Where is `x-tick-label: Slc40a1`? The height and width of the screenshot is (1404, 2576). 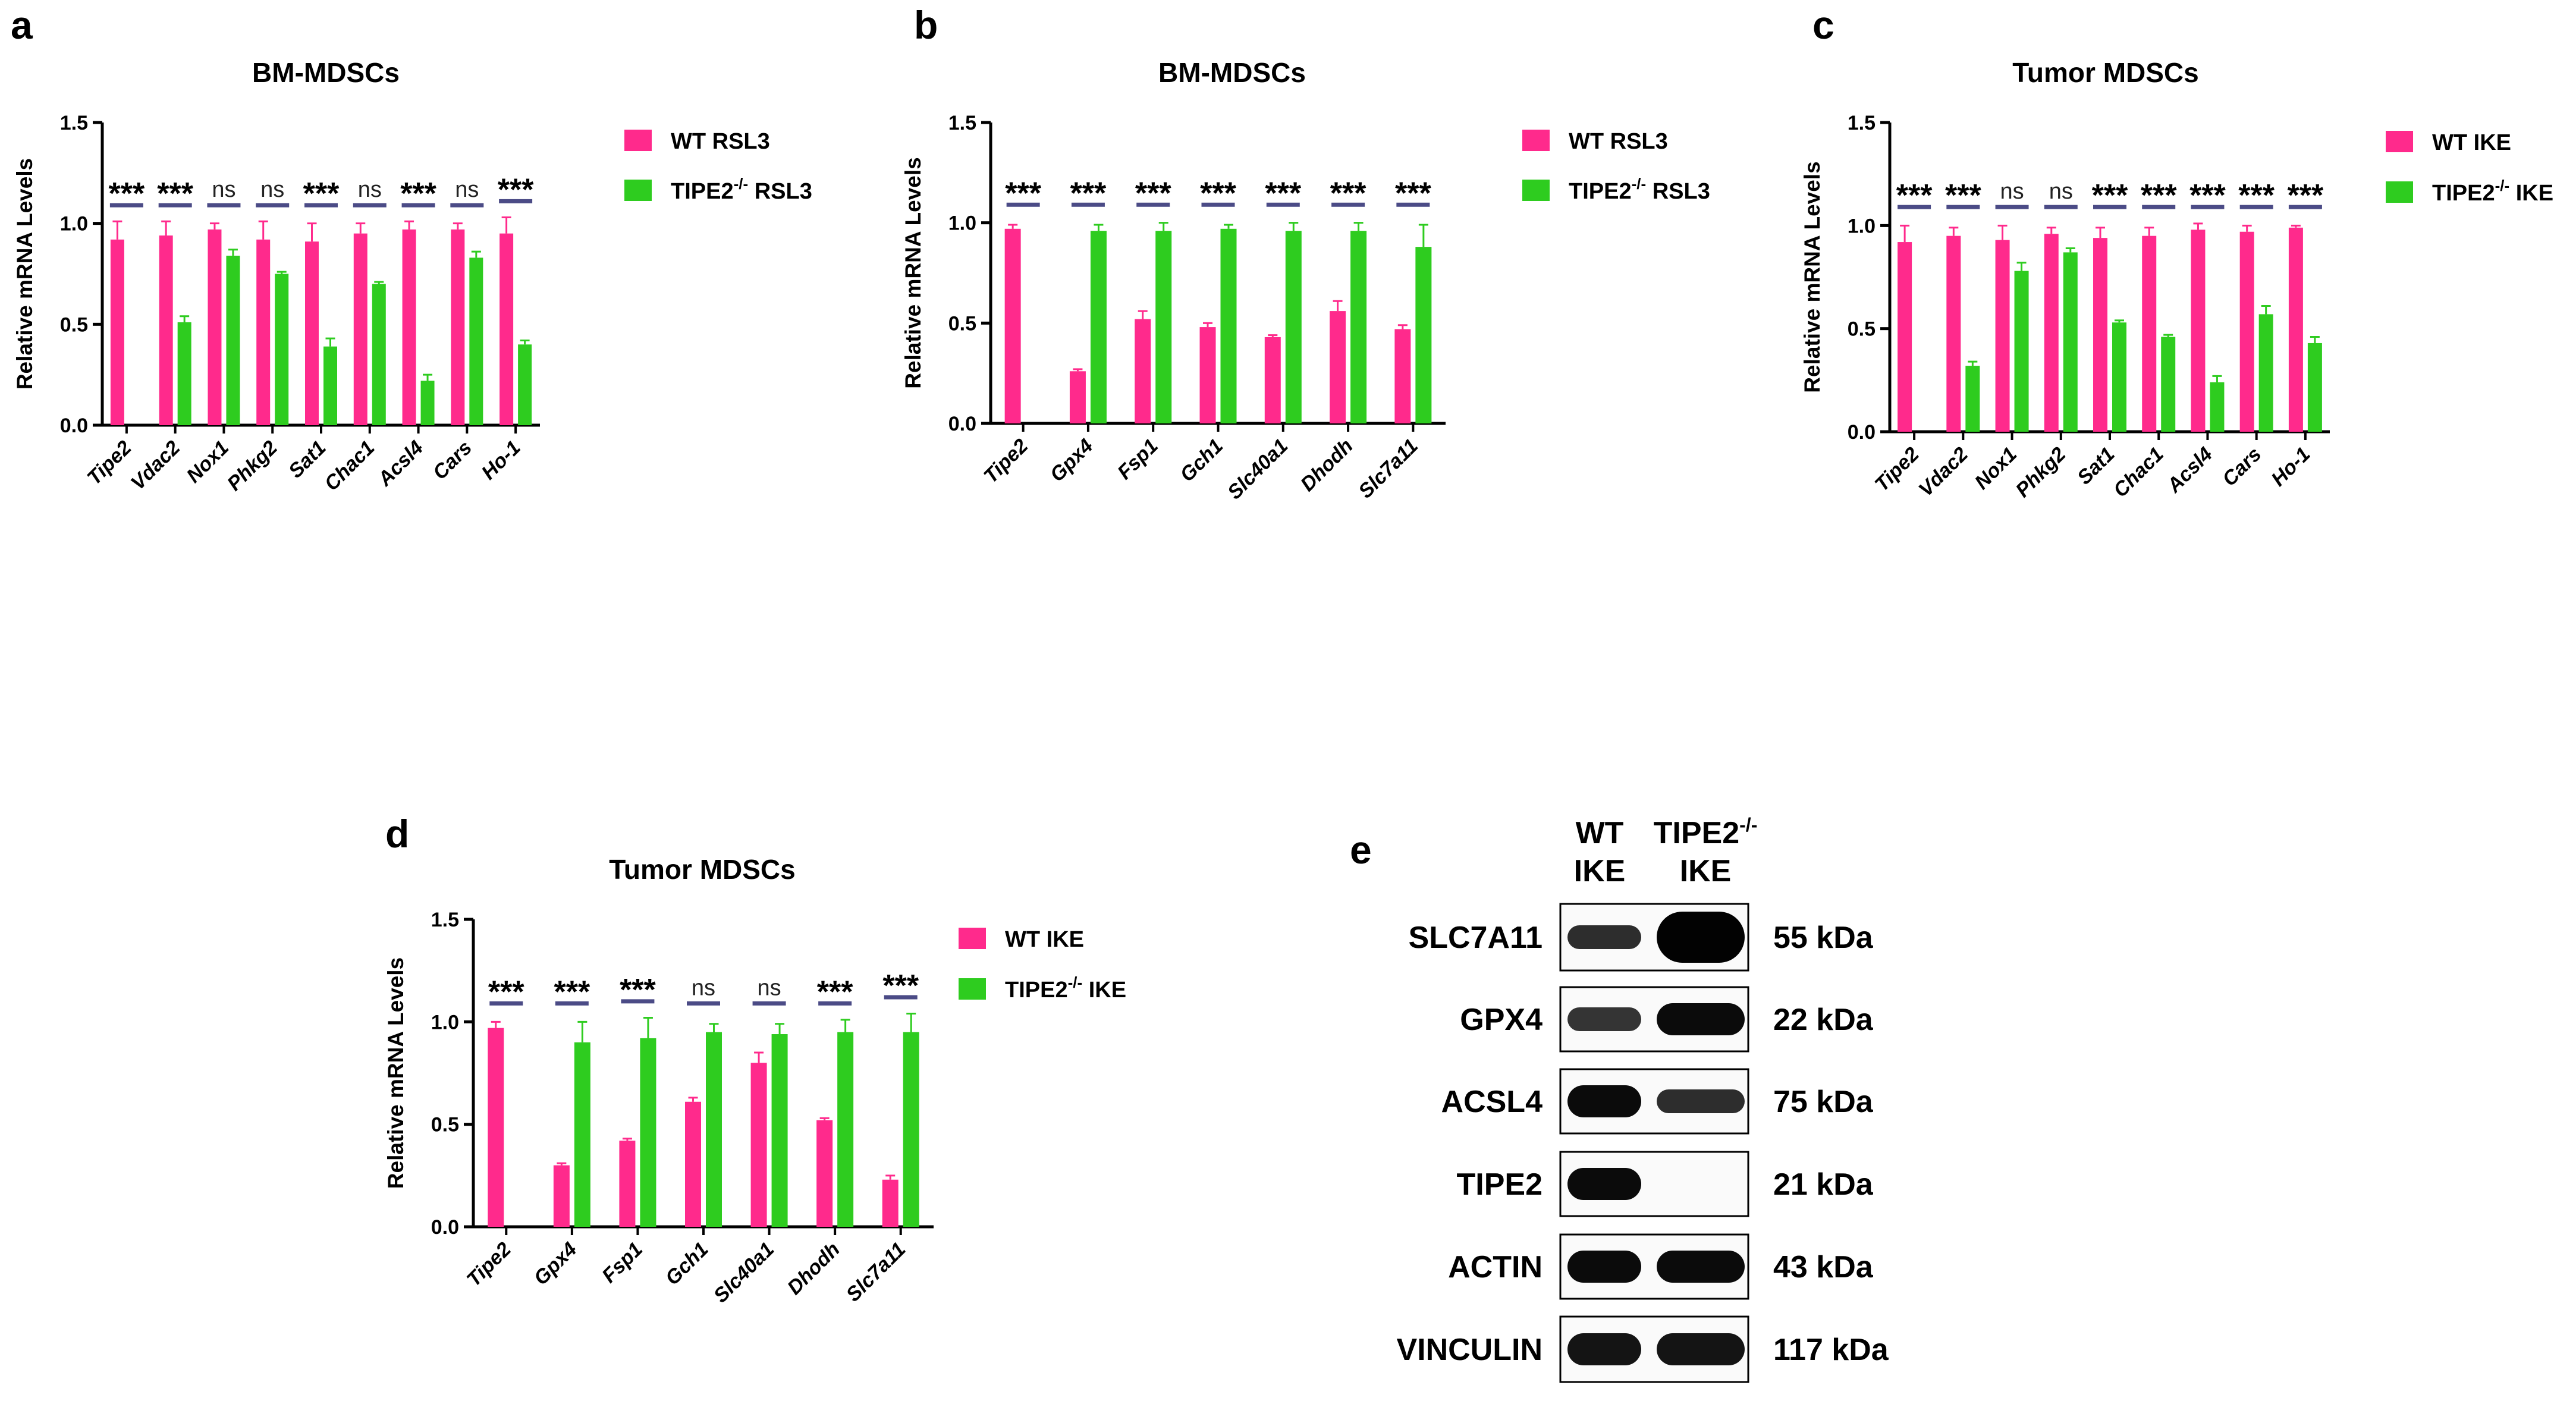
x-tick-label: Slc40a1 is located at coordinates (743, 1272).